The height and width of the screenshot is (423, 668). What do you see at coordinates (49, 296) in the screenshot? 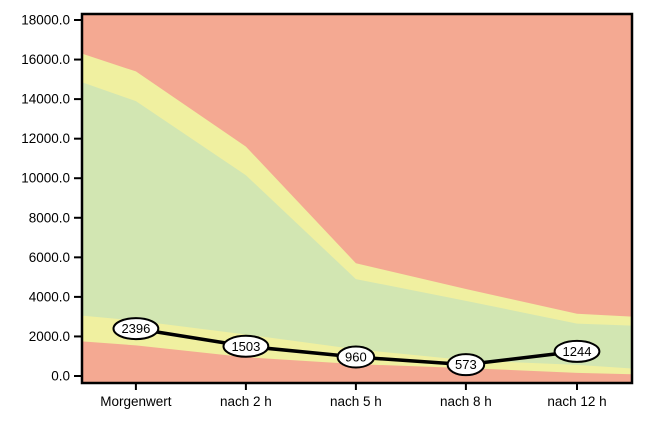
I see `y-axis-tick-label: 4000.0` at bounding box center [49, 296].